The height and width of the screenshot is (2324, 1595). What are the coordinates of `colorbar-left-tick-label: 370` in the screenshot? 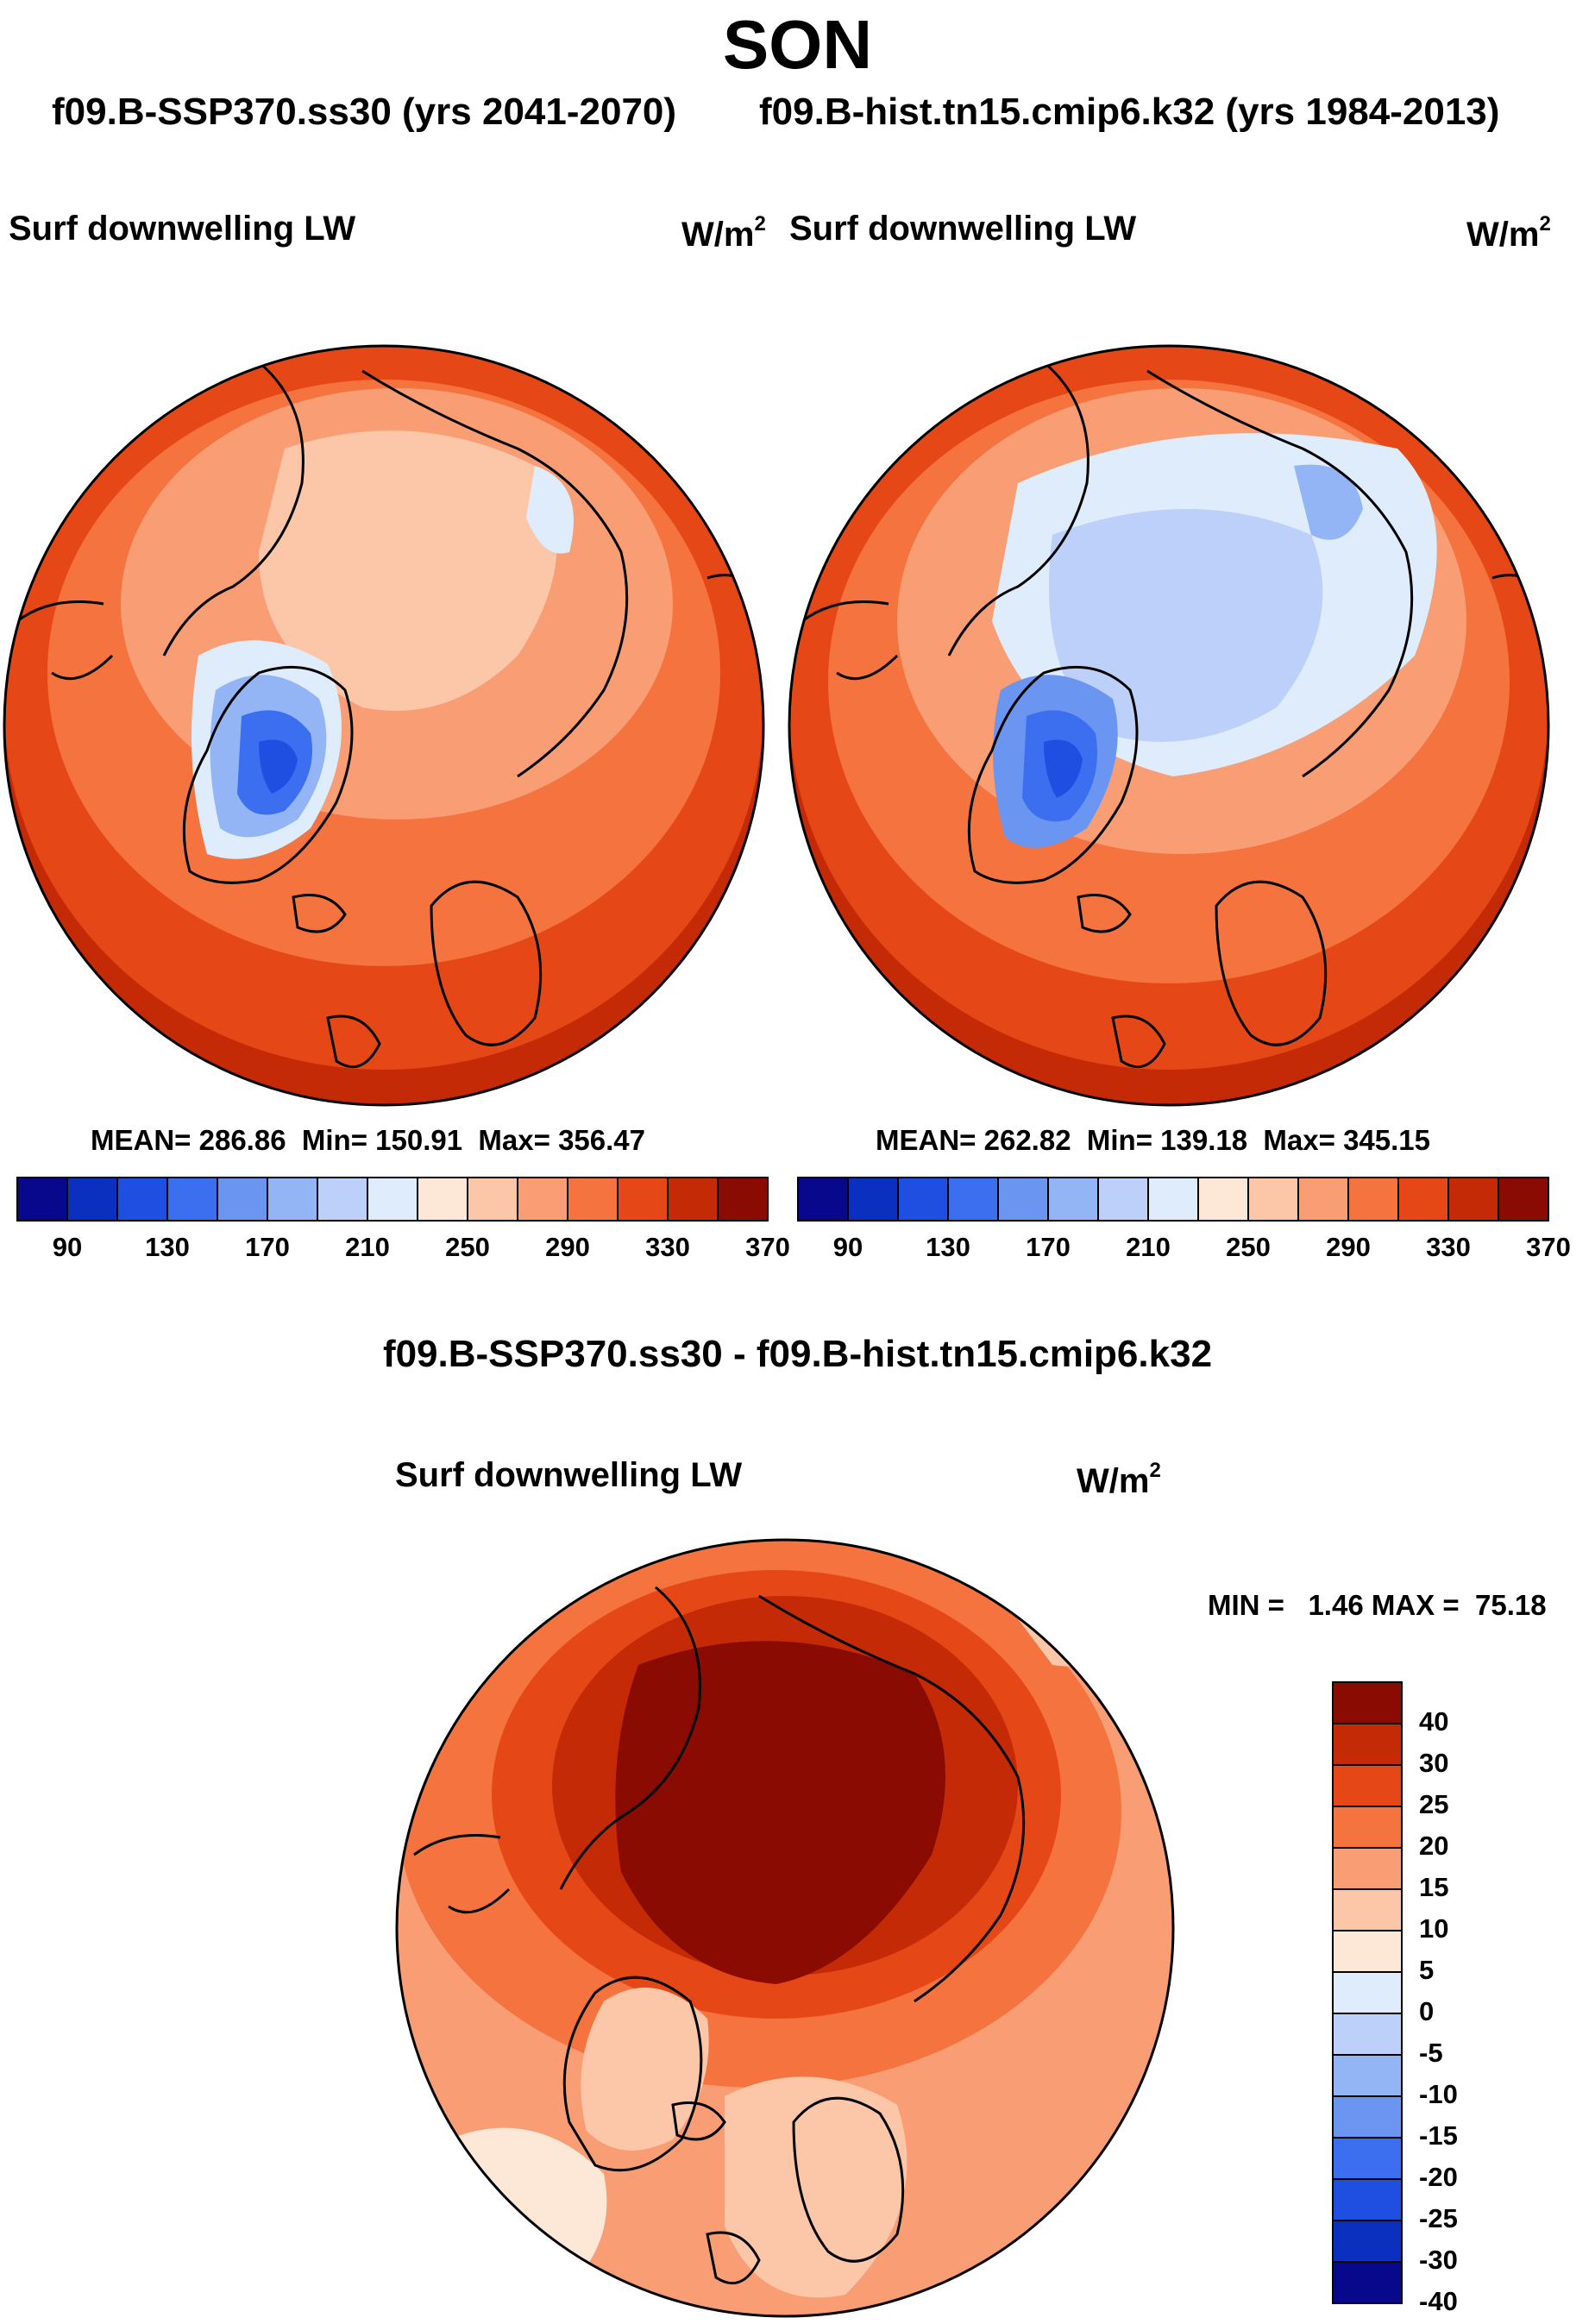 It's located at (767, 1247).